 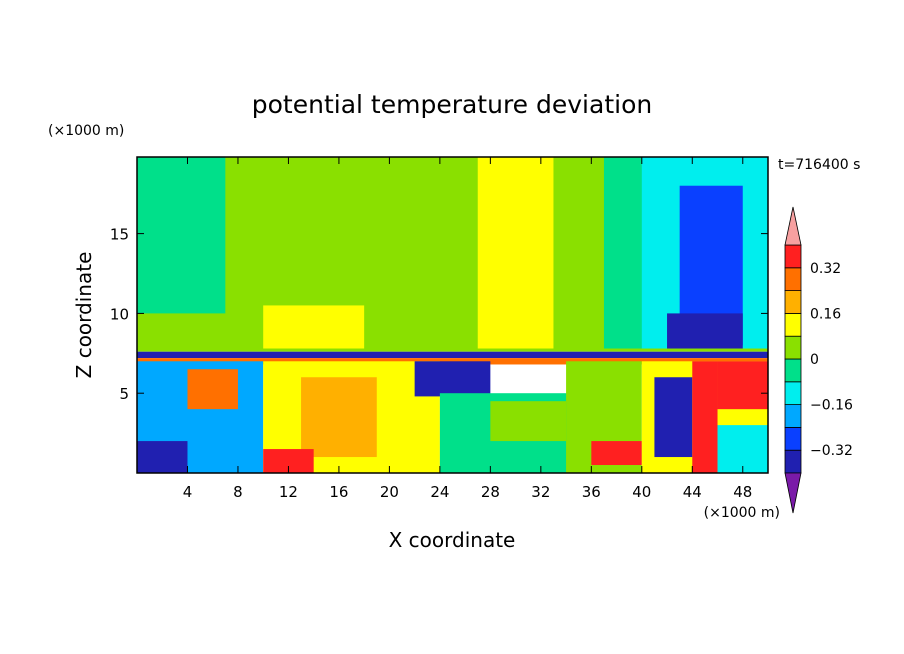 What do you see at coordinates (439, 492) in the screenshot?
I see `x-tick-label: 24` at bounding box center [439, 492].